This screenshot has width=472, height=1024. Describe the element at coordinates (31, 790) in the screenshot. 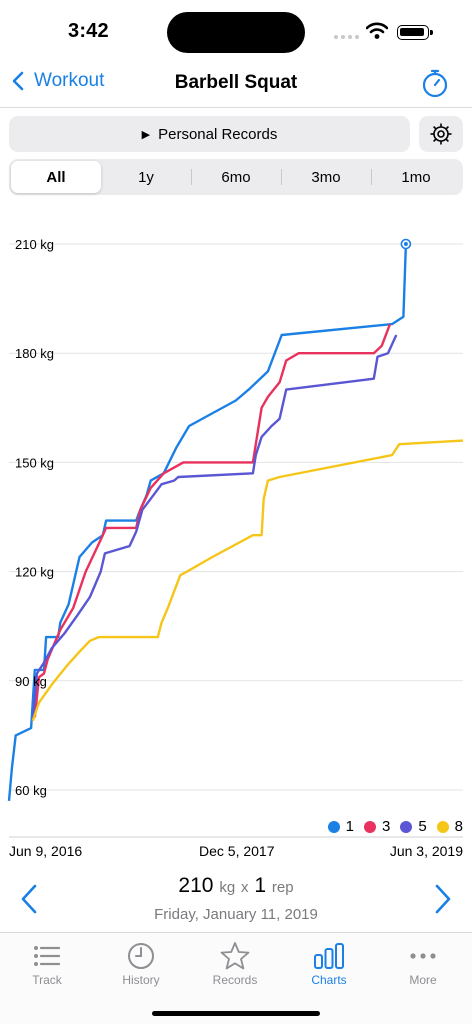

I see `y-tick-label: 60 kg` at that location.